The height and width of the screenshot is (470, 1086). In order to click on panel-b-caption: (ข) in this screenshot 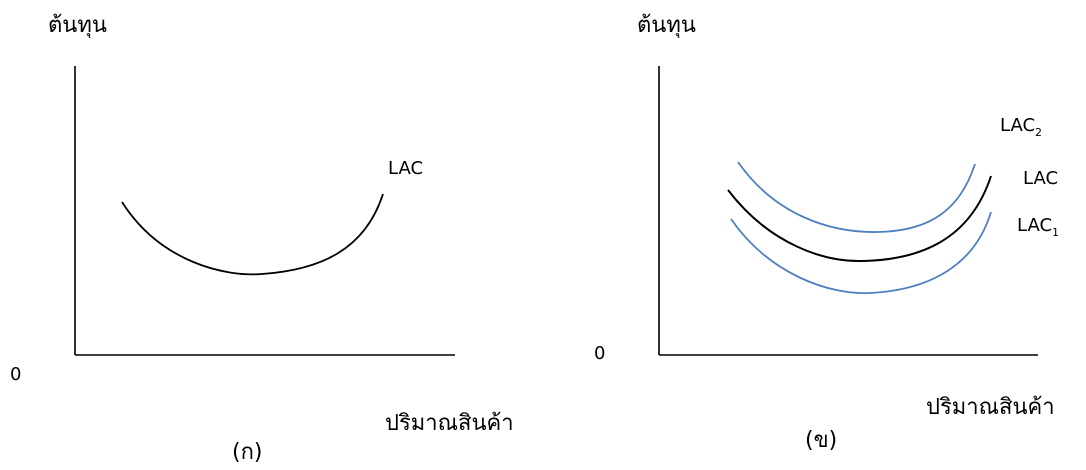, I will do `click(821, 440)`.